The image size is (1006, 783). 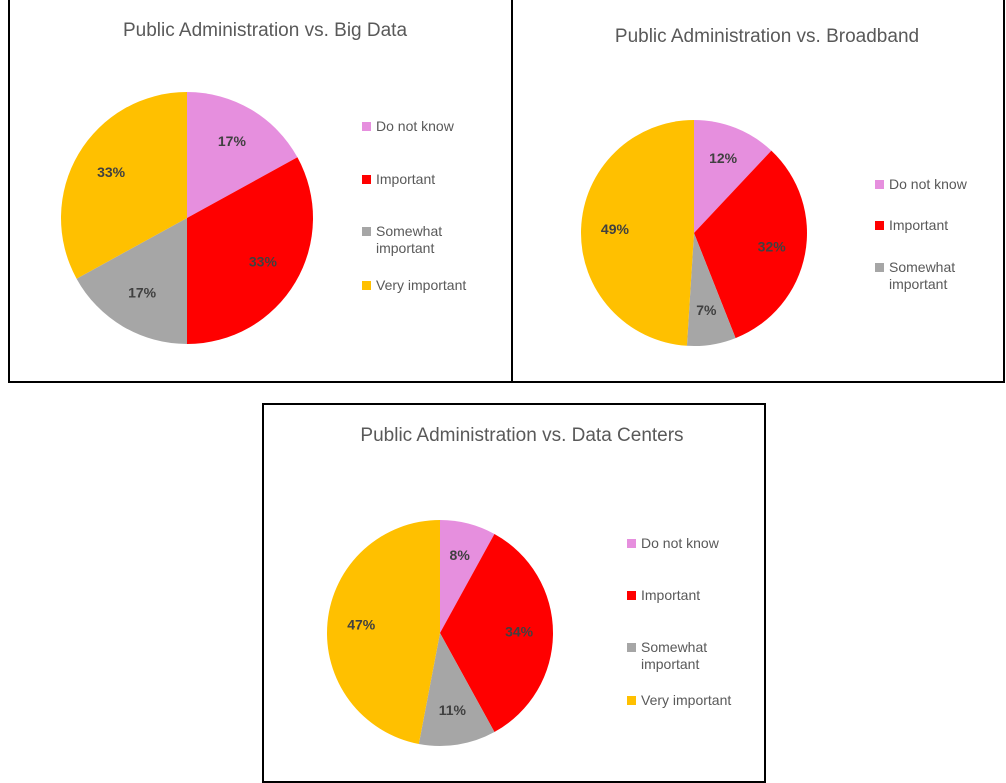 I want to click on data-label: 49%, so click(x=615, y=229).